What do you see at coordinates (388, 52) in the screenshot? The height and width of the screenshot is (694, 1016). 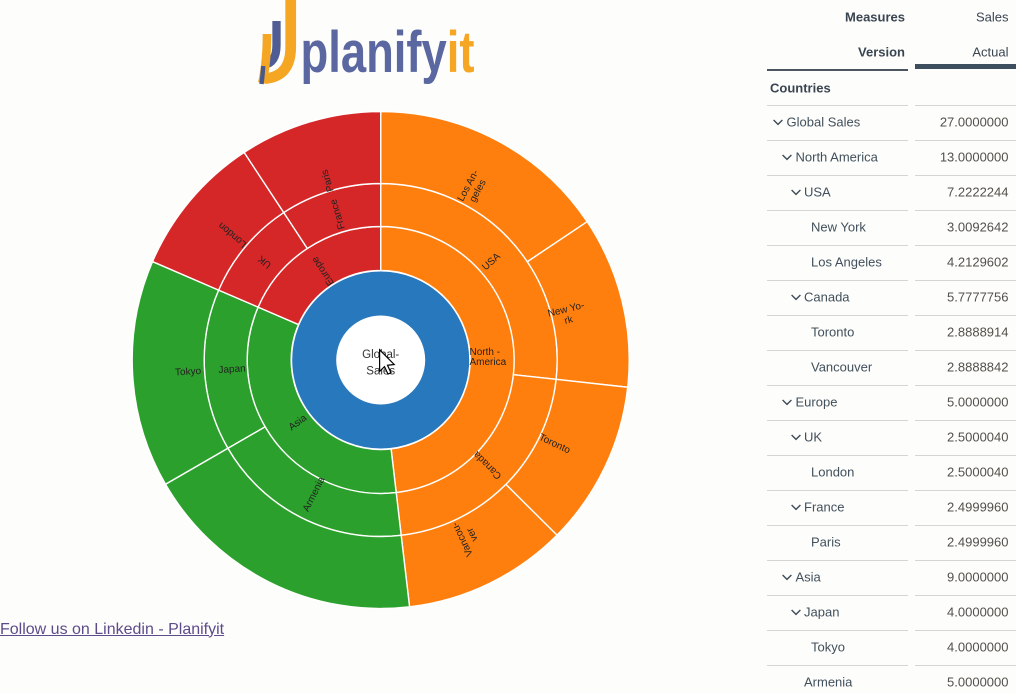 I see `svg-text: planifyit` at bounding box center [388, 52].